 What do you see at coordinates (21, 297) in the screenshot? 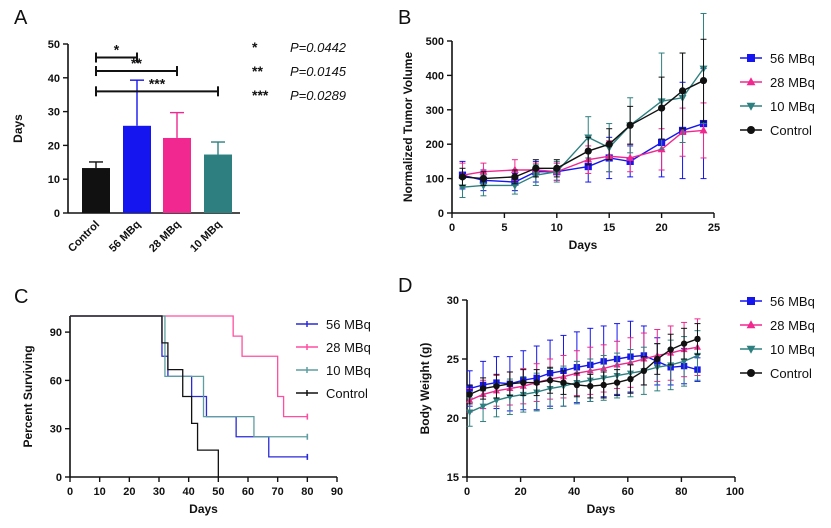
I see `panel-letter-c: C` at bounding box center [21, 297].